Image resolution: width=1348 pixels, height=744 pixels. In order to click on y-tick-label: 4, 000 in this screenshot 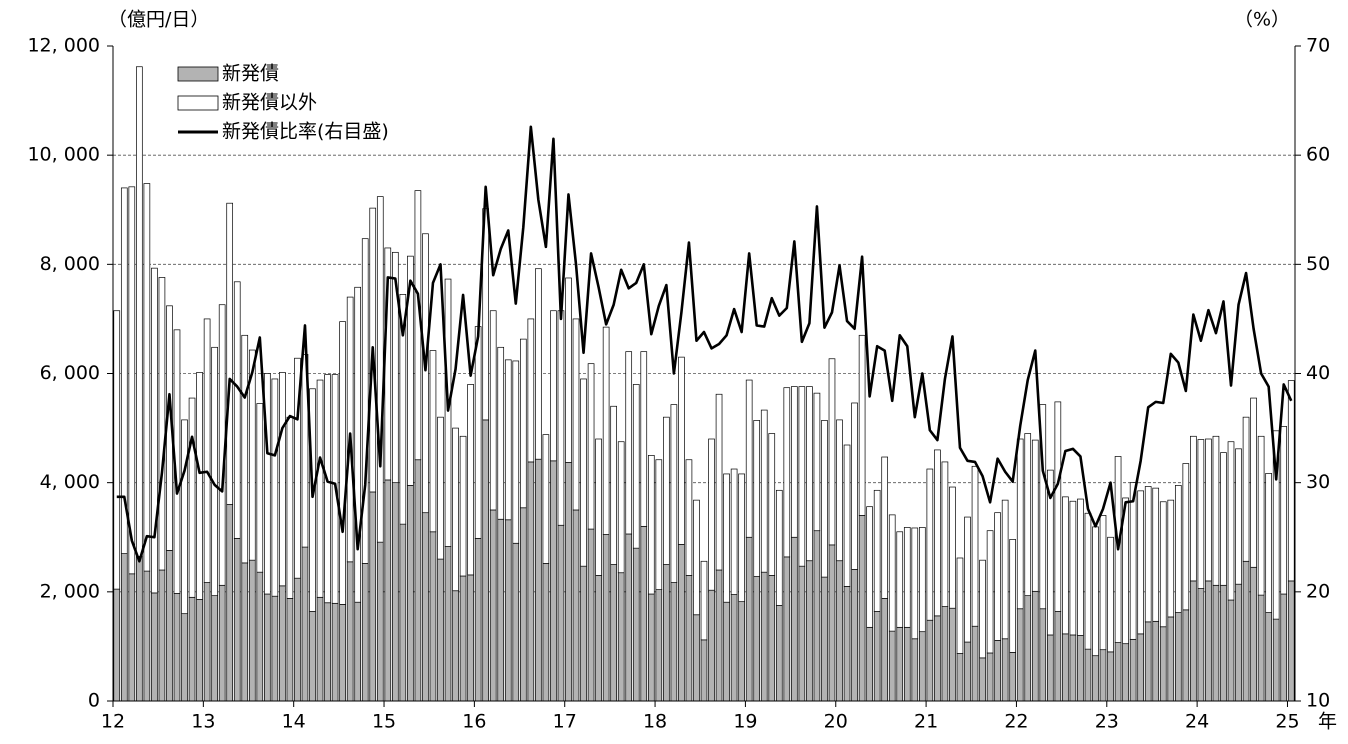, I will do `click(70, 482)`.